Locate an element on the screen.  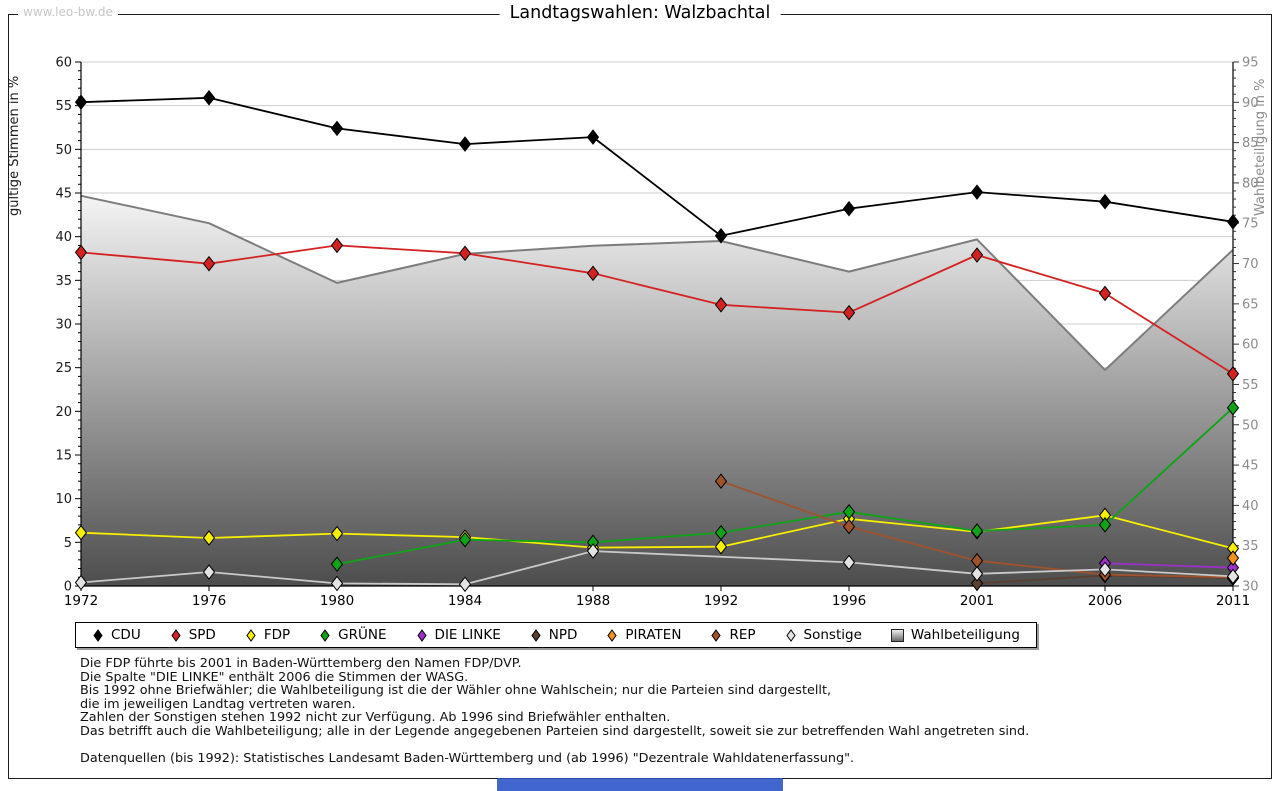
svg-text: 70 is located at coordinates (1250, 264).